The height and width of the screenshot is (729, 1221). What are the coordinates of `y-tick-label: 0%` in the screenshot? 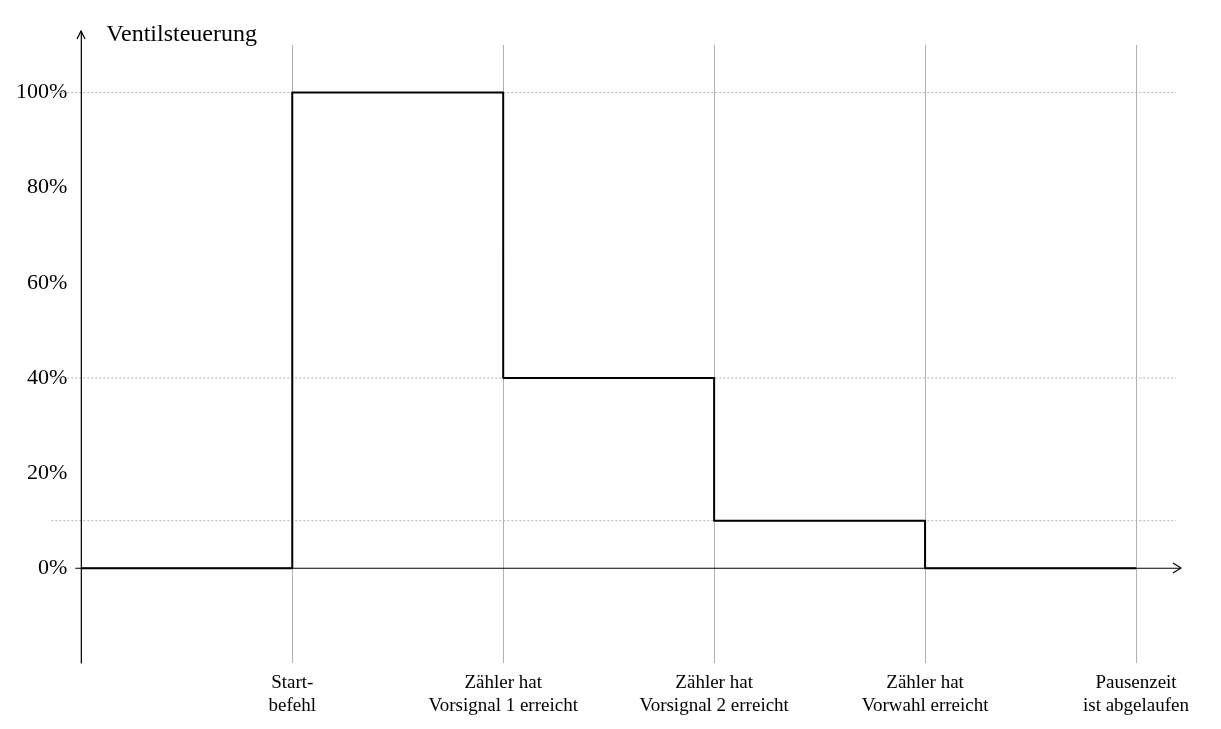 It's located at (53, 567).